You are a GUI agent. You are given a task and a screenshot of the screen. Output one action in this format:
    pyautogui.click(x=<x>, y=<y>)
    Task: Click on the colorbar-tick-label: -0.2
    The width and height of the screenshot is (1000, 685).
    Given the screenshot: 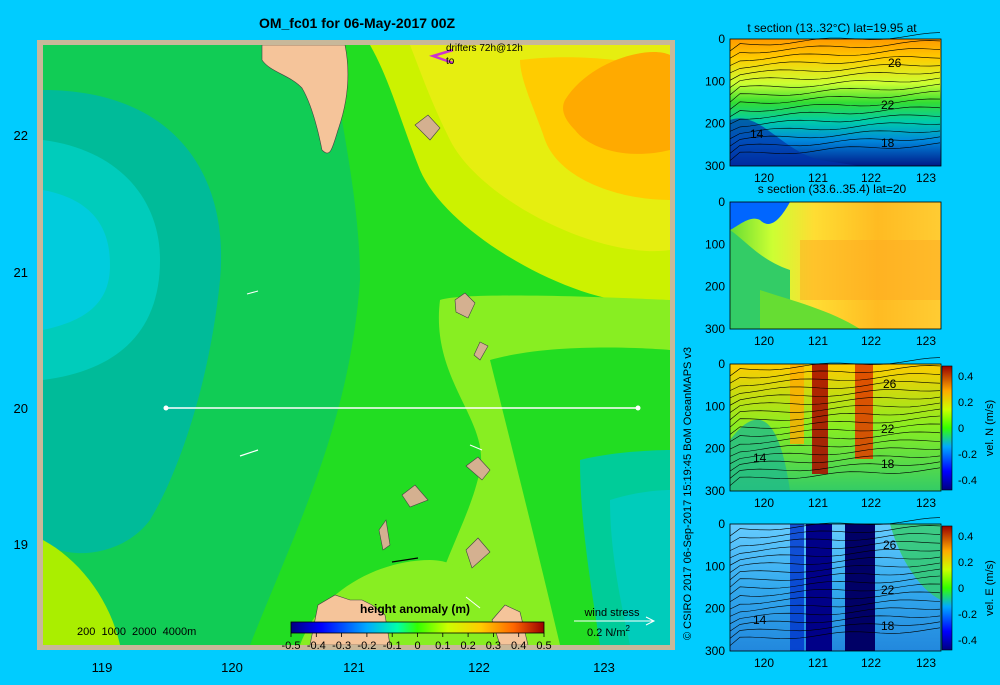 What is the action you would take?
    pyautogui.click(x=366, y=646)
    